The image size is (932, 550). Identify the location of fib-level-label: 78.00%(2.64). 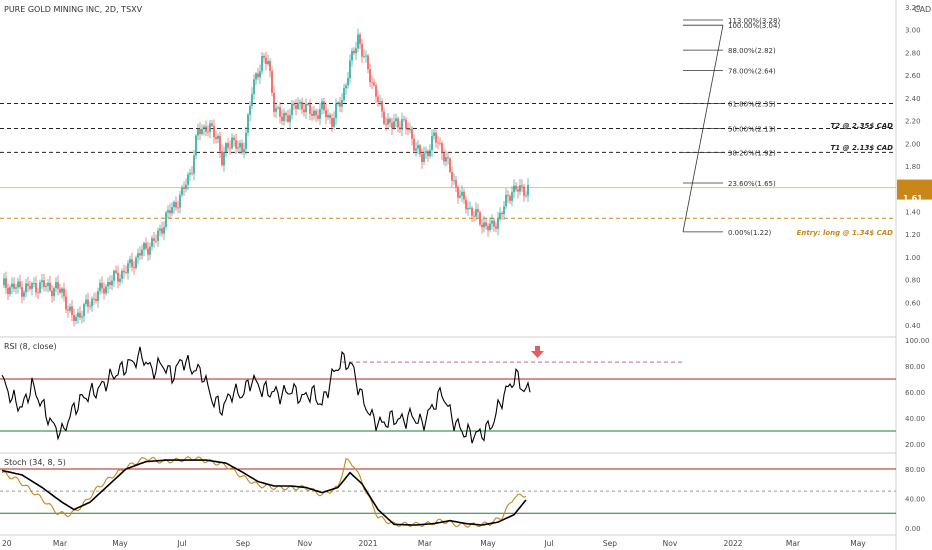
(752, 72).